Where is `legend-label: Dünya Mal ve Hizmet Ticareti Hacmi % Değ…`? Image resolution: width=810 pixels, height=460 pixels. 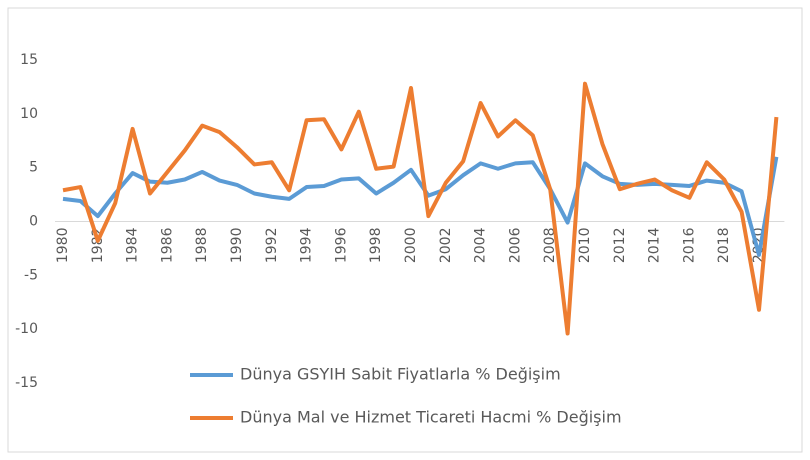
legend-label: Dünya Mal ve Hizmet Ticareti Hacmi % Değ… is located at coordinates (431, 417).